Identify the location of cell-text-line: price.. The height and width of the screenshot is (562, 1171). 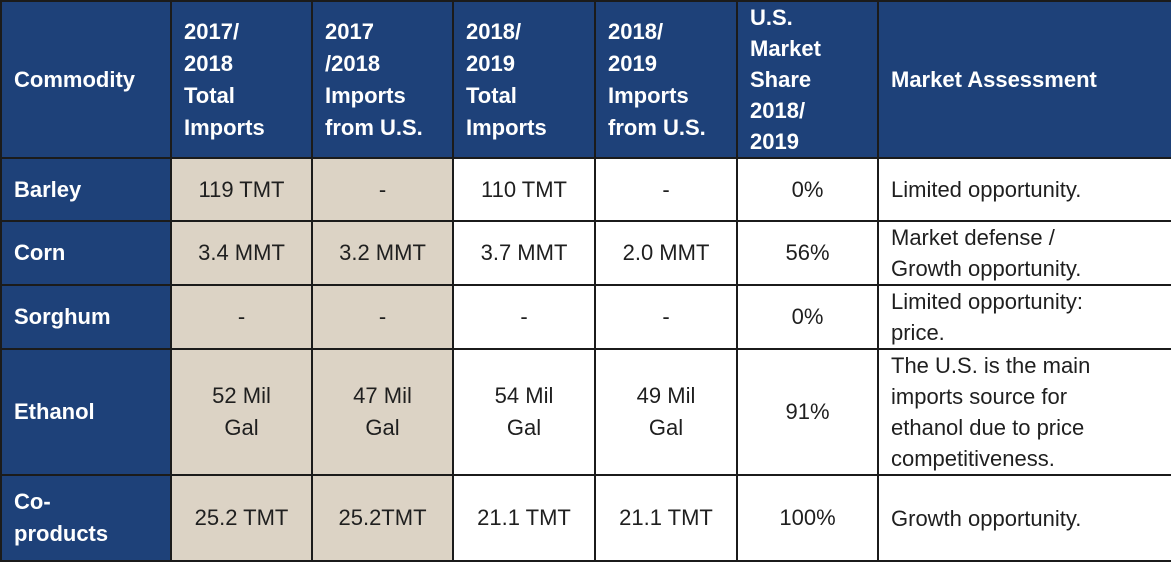
(918, 332).